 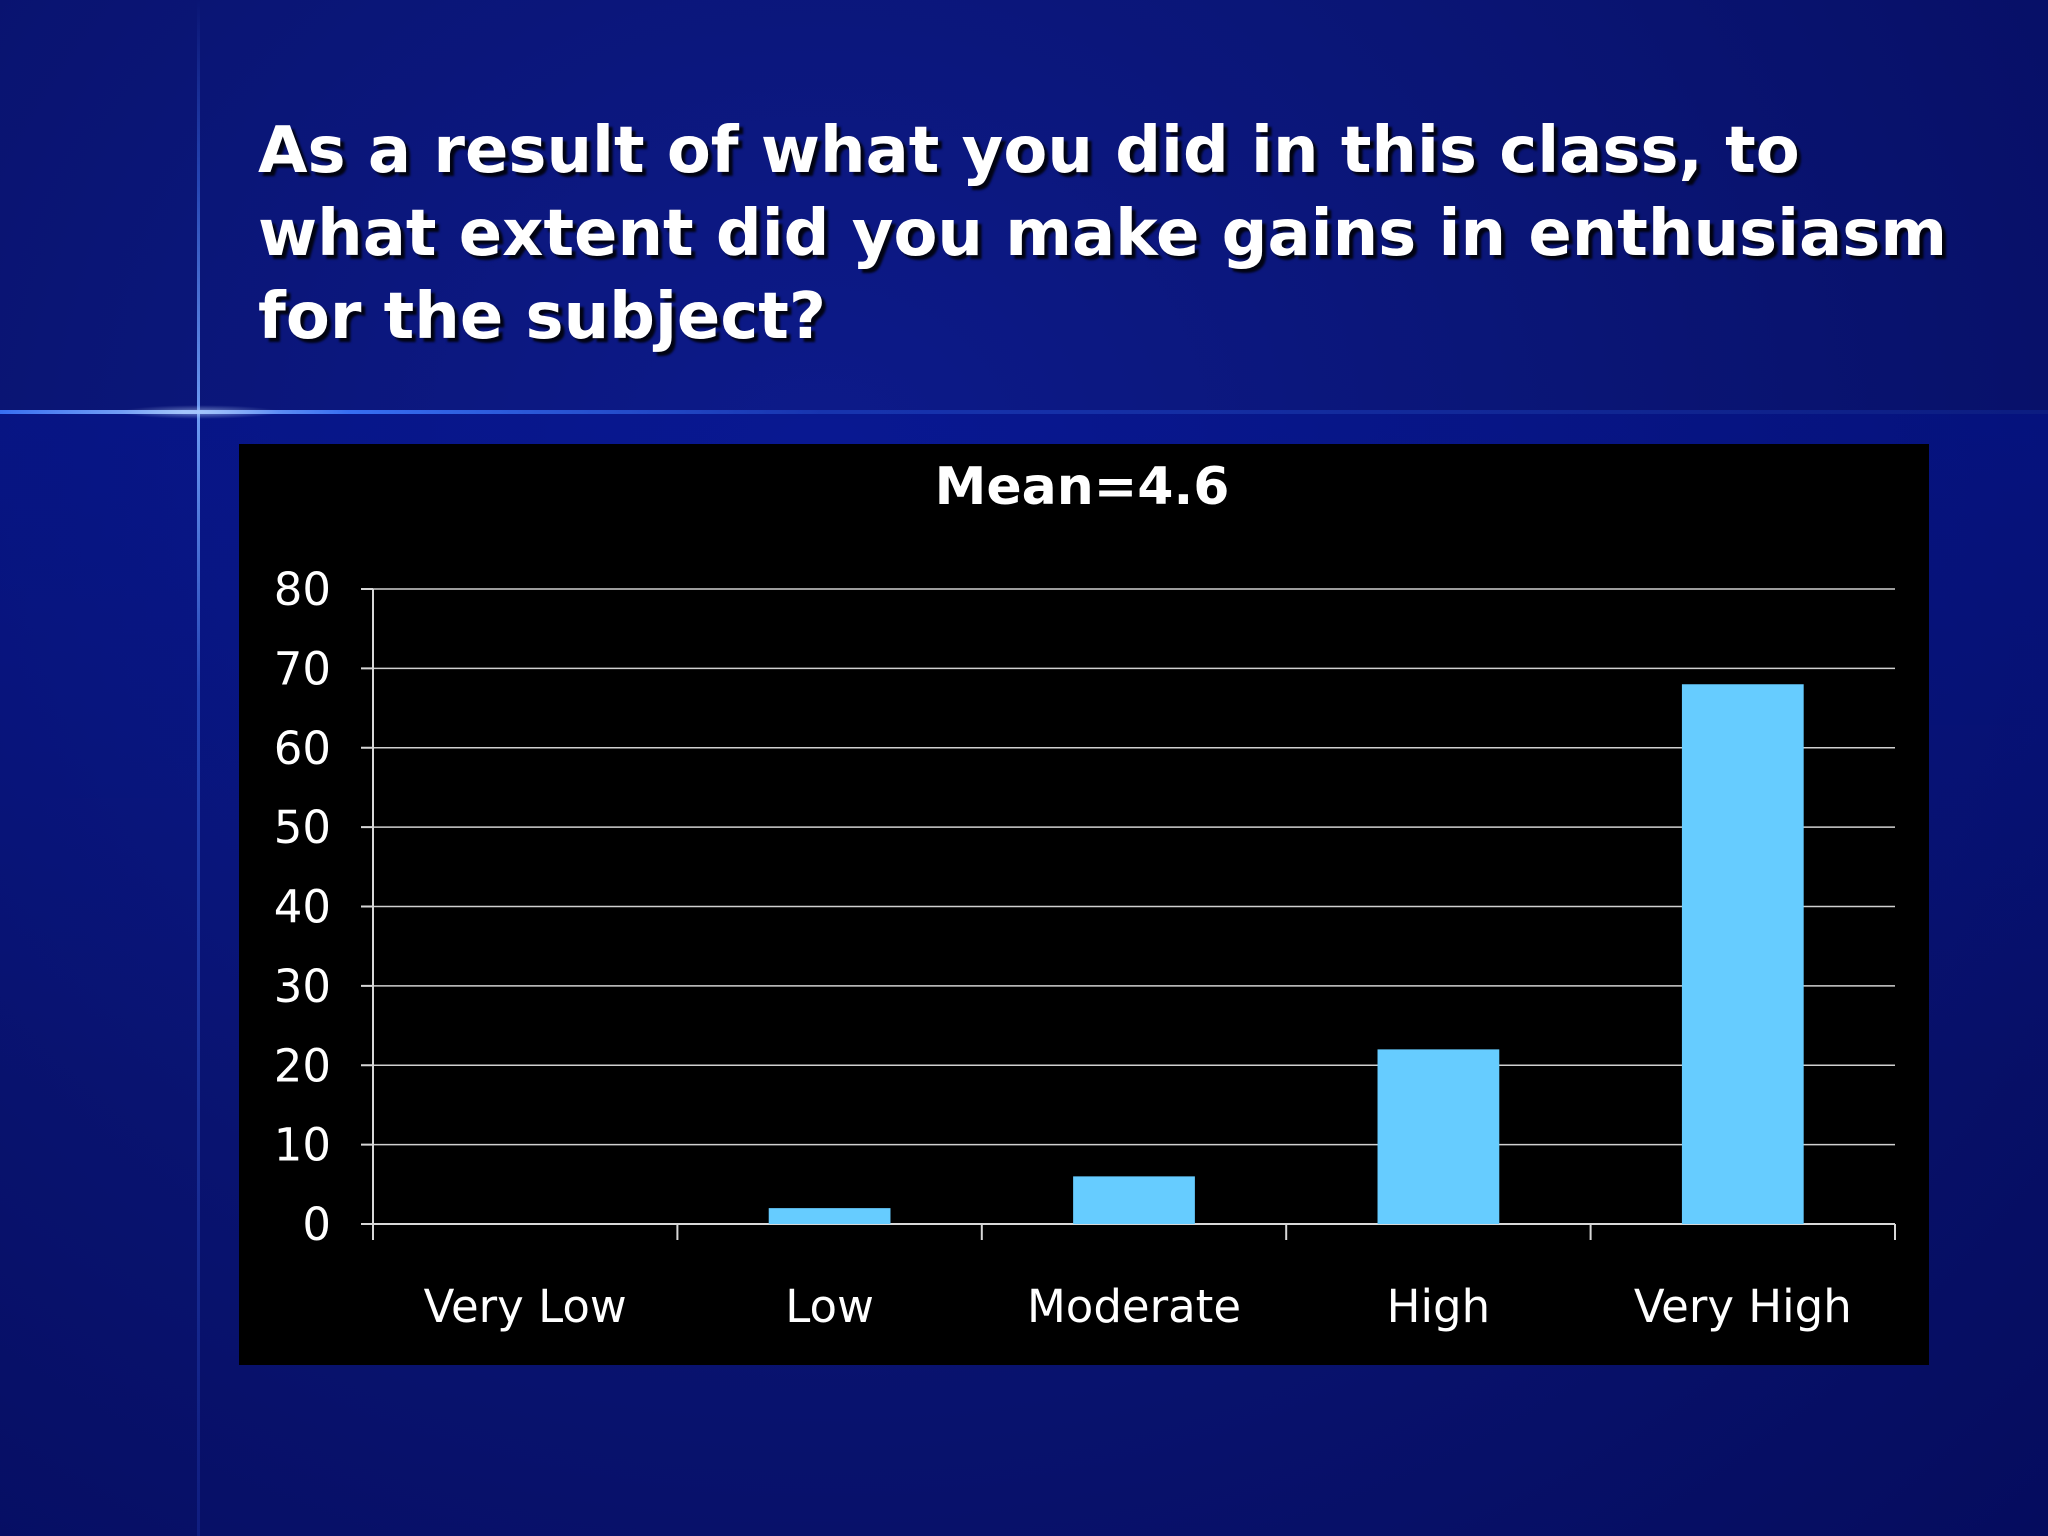 What do you see at coordinates (1024, 412) in the screenshot?
I see `decorative-horizontal-line` at bounding box center [1024, 412].